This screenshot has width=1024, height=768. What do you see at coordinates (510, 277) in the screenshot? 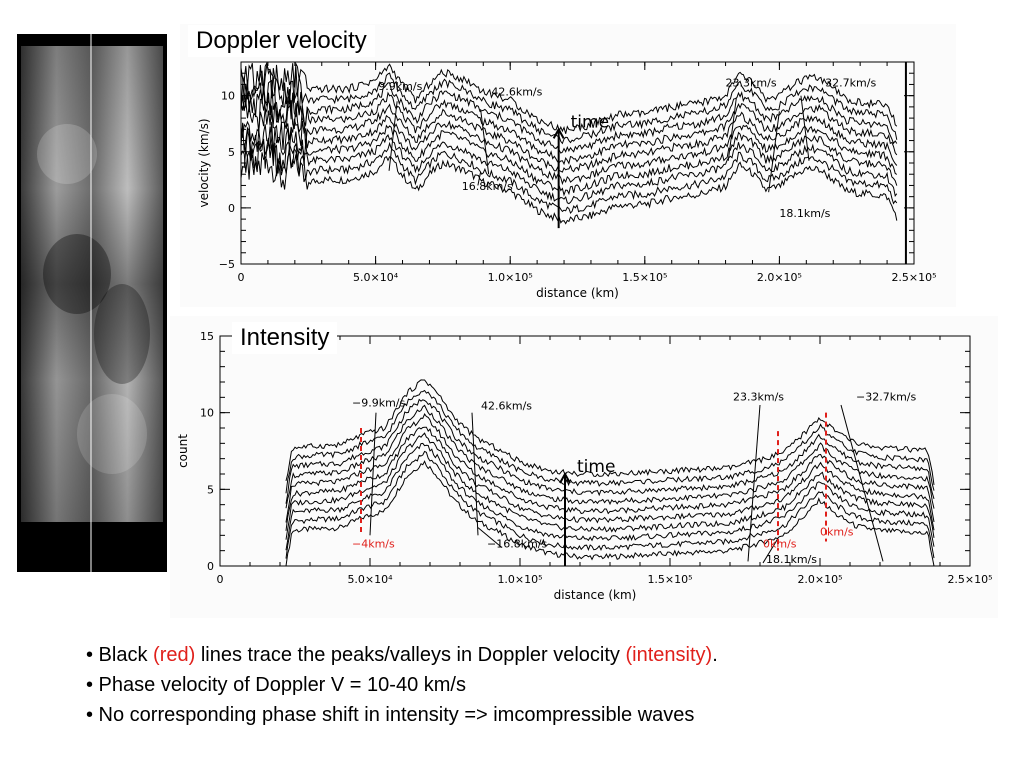
I see `velocity-x-tick-label: 1.0×10⁵` at bounding box center [510, 277].